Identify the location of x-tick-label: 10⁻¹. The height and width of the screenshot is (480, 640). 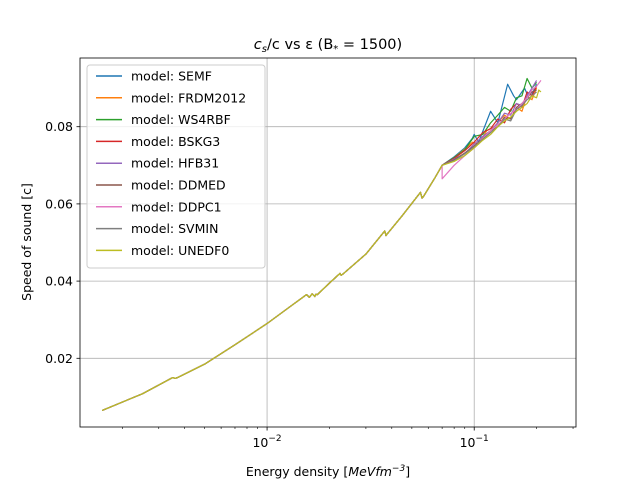
(474, 442).